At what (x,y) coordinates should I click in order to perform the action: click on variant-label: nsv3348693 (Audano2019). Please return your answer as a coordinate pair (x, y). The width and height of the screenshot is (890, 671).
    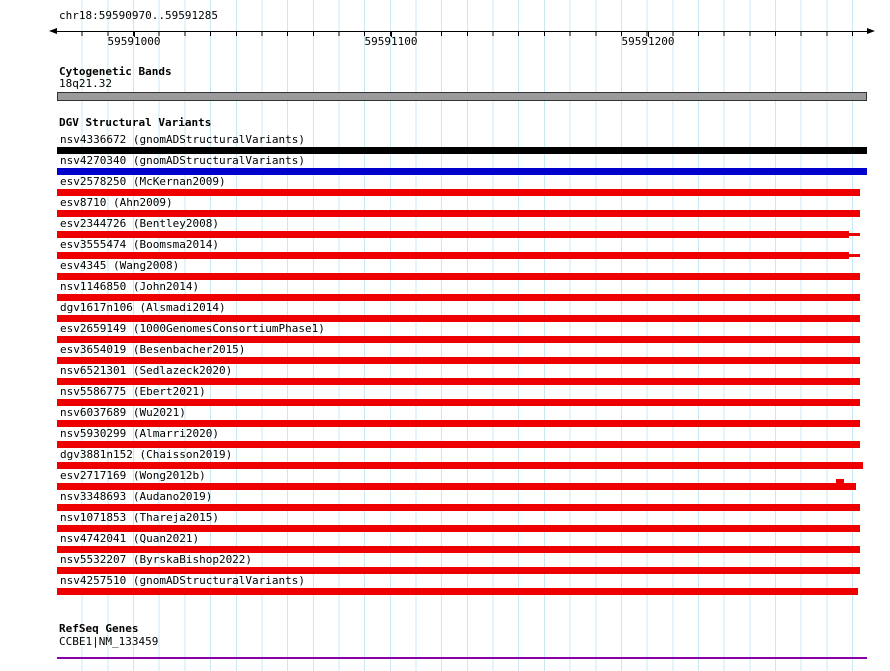
    Looking at the image, I should click on (136, 496).